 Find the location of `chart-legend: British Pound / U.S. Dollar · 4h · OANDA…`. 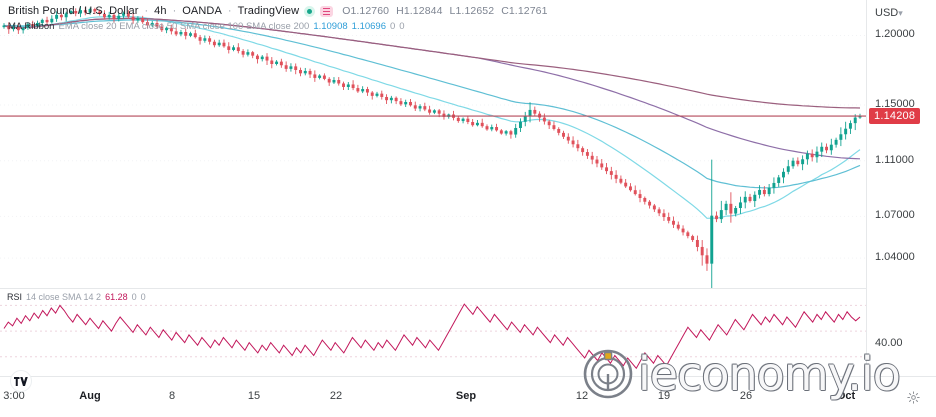

chart-legend: British Pound / U.S. Dollar · 4h · OANDA… is located at coordinates (280, 19).